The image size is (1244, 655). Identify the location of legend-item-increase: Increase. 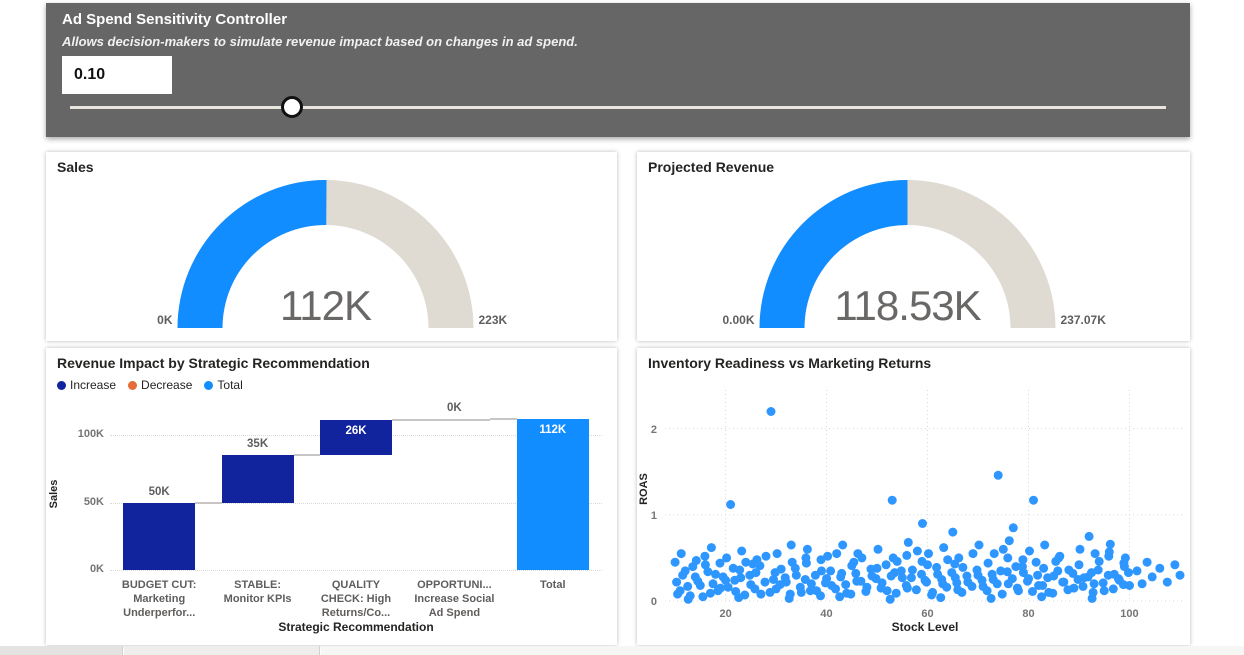
(86, 385).